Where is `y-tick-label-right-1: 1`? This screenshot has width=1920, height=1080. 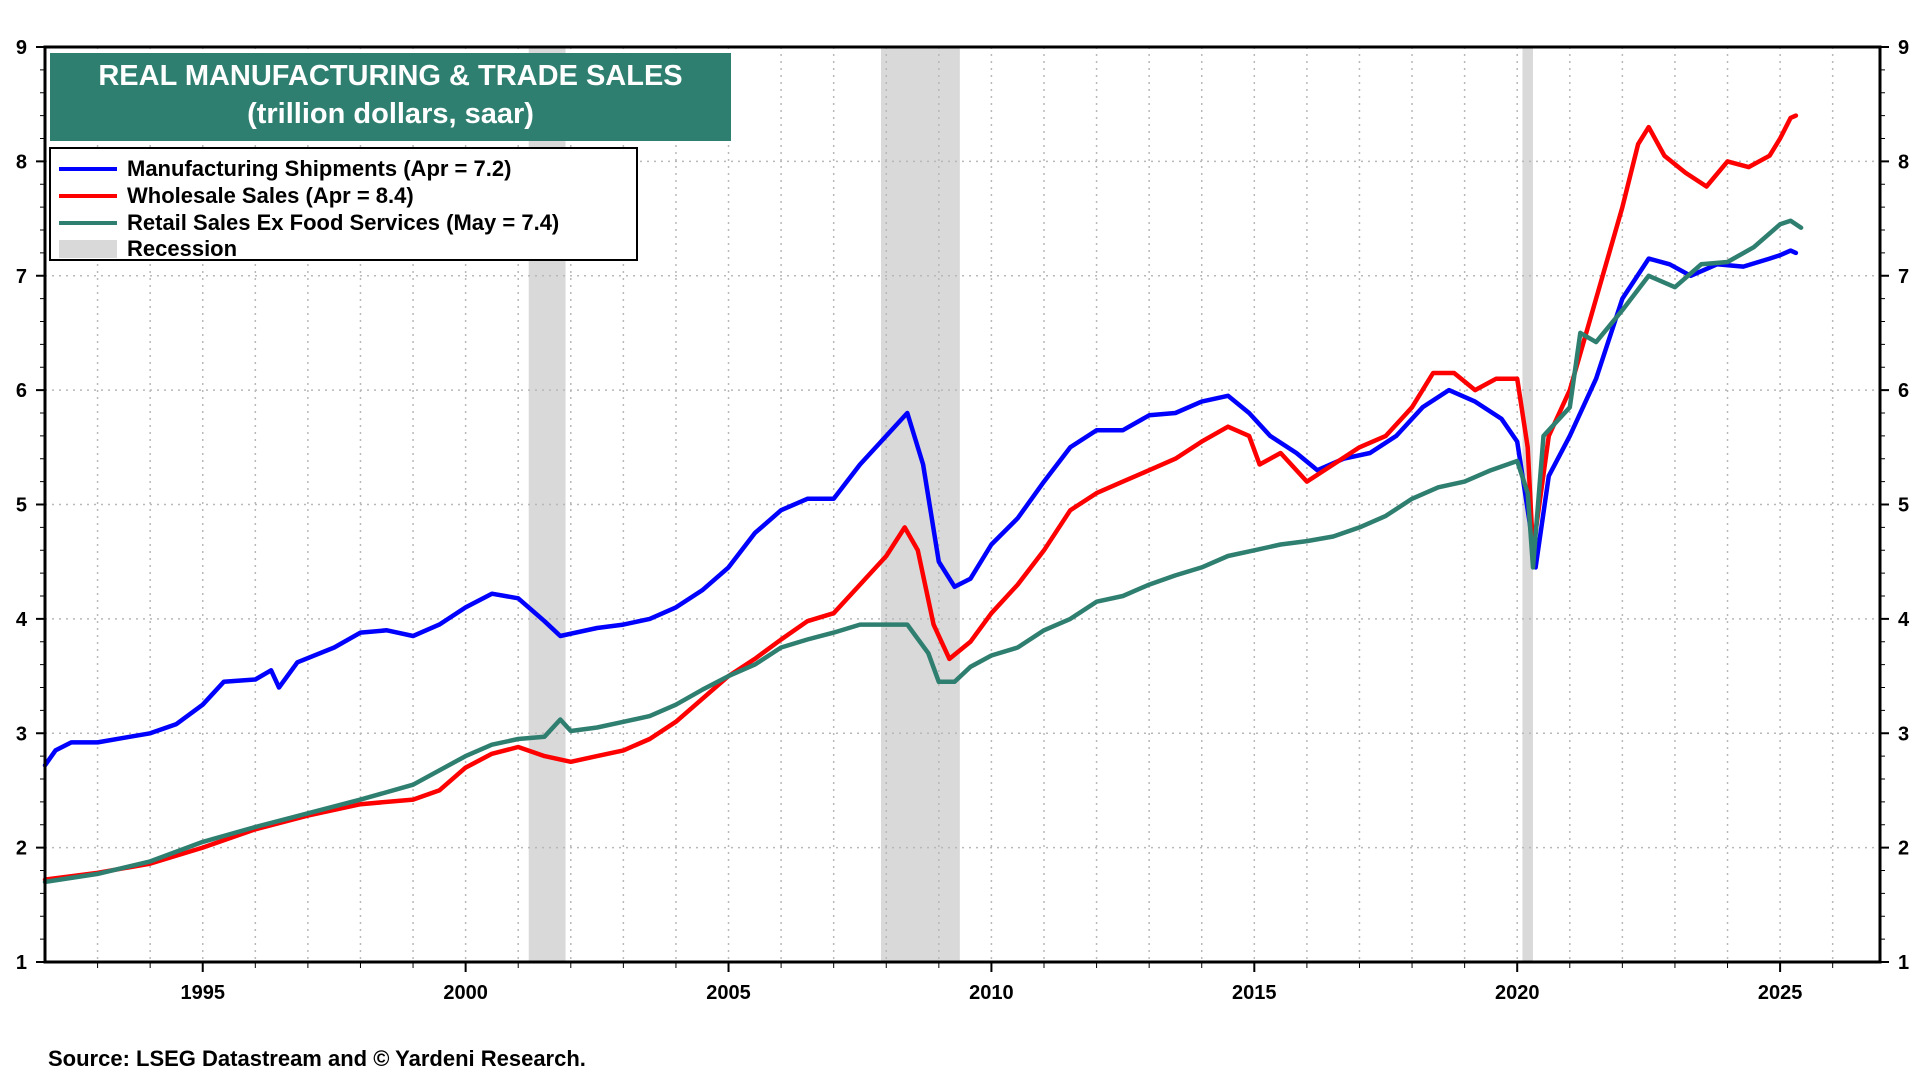 y-tick-label-right-1: 1 is located at coordinates (1903, 963).